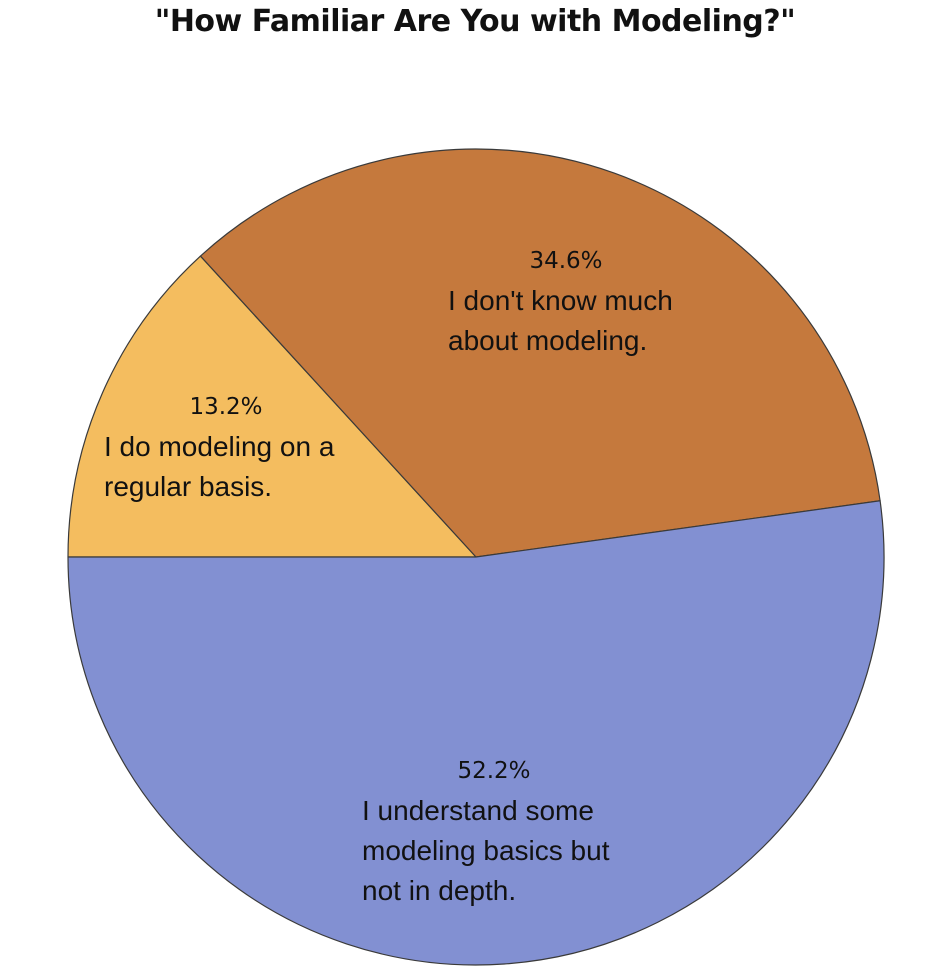 The width and height of the screenshot is (950, 976). Describe the element at coordinates (225, 407) in the screenshot. I see `slice-percent-label-1: 13.2%` at that location.